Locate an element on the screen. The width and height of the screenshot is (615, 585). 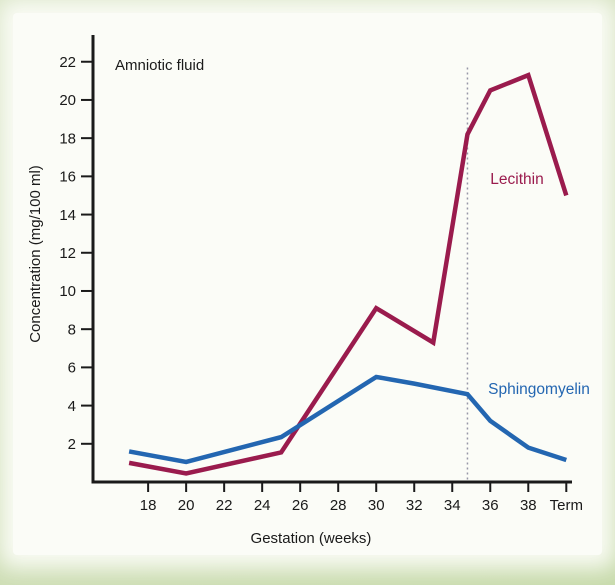
y-tick-label: 22 is located at coordinates (67, 62).